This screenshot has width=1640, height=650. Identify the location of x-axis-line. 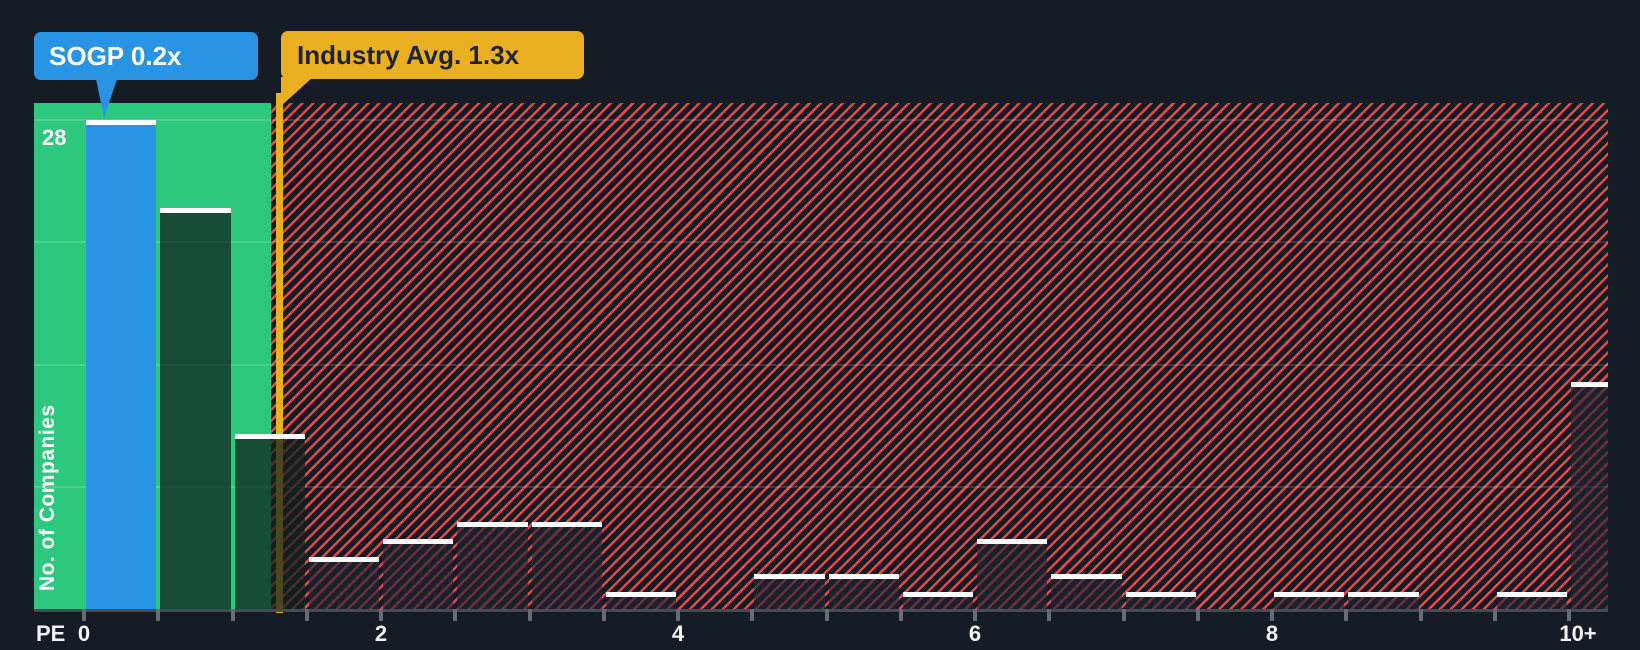
(821, 610).